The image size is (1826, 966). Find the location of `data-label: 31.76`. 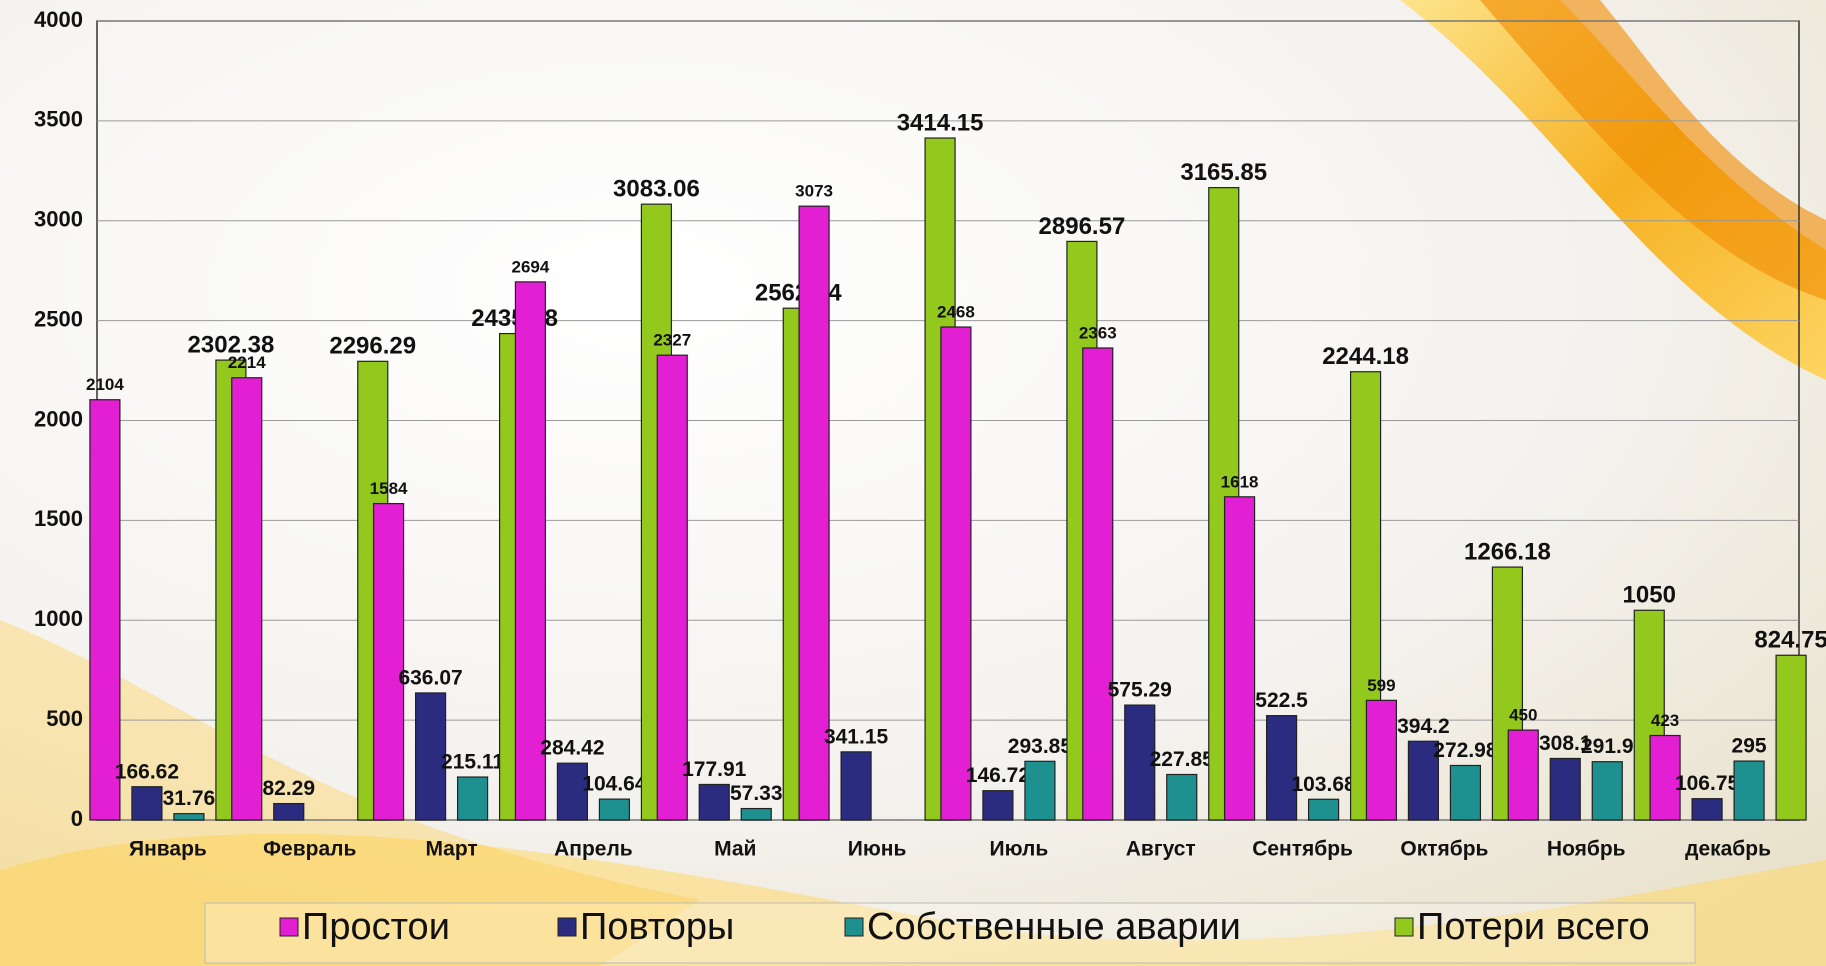

data-label: 31.76 is located at coordinates (189, 798).